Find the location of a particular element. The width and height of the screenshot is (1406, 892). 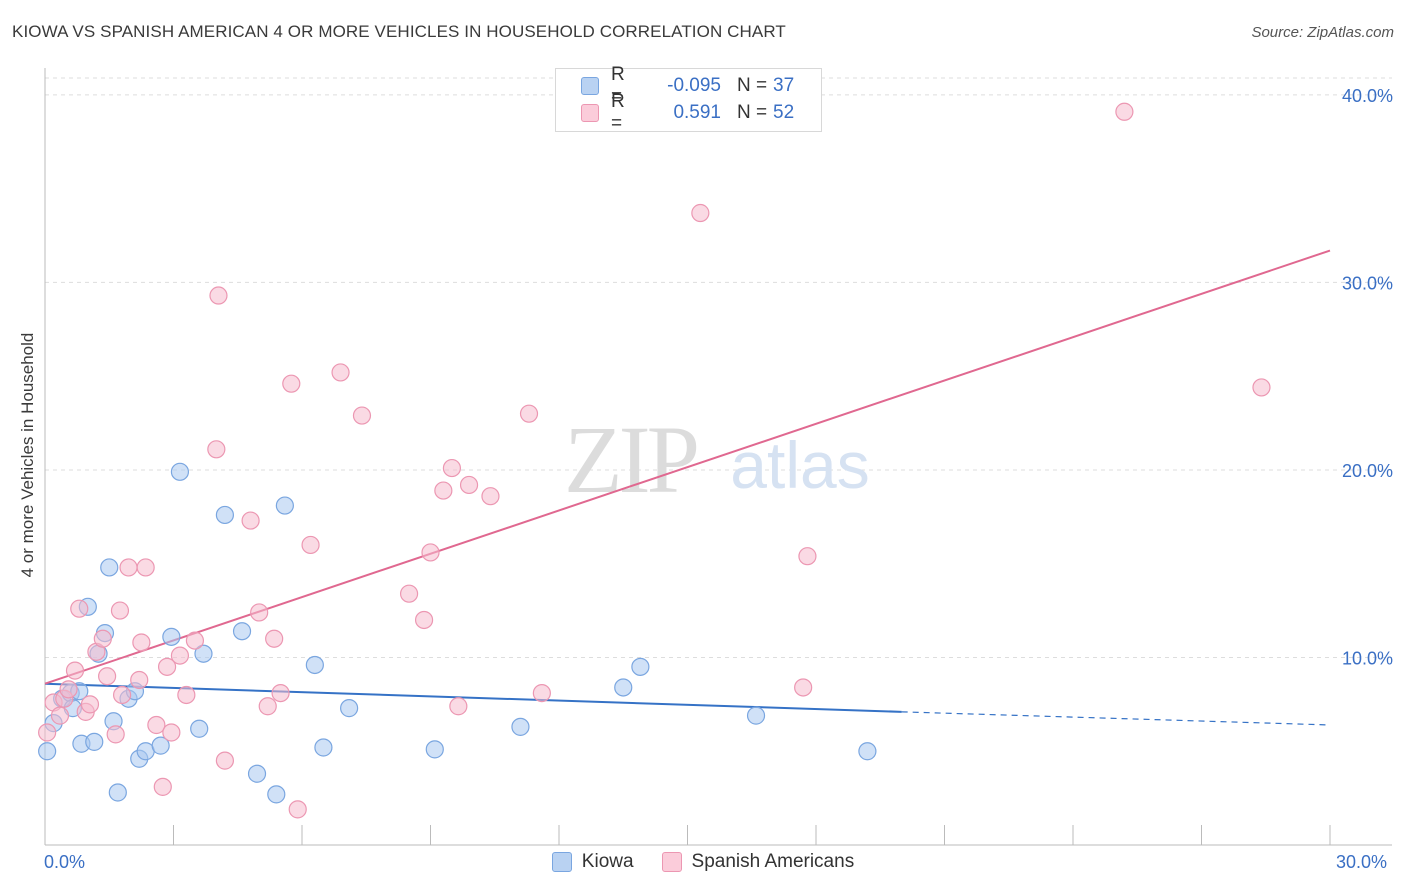

kiowa-trend-line is located at coordinates (473, 697).